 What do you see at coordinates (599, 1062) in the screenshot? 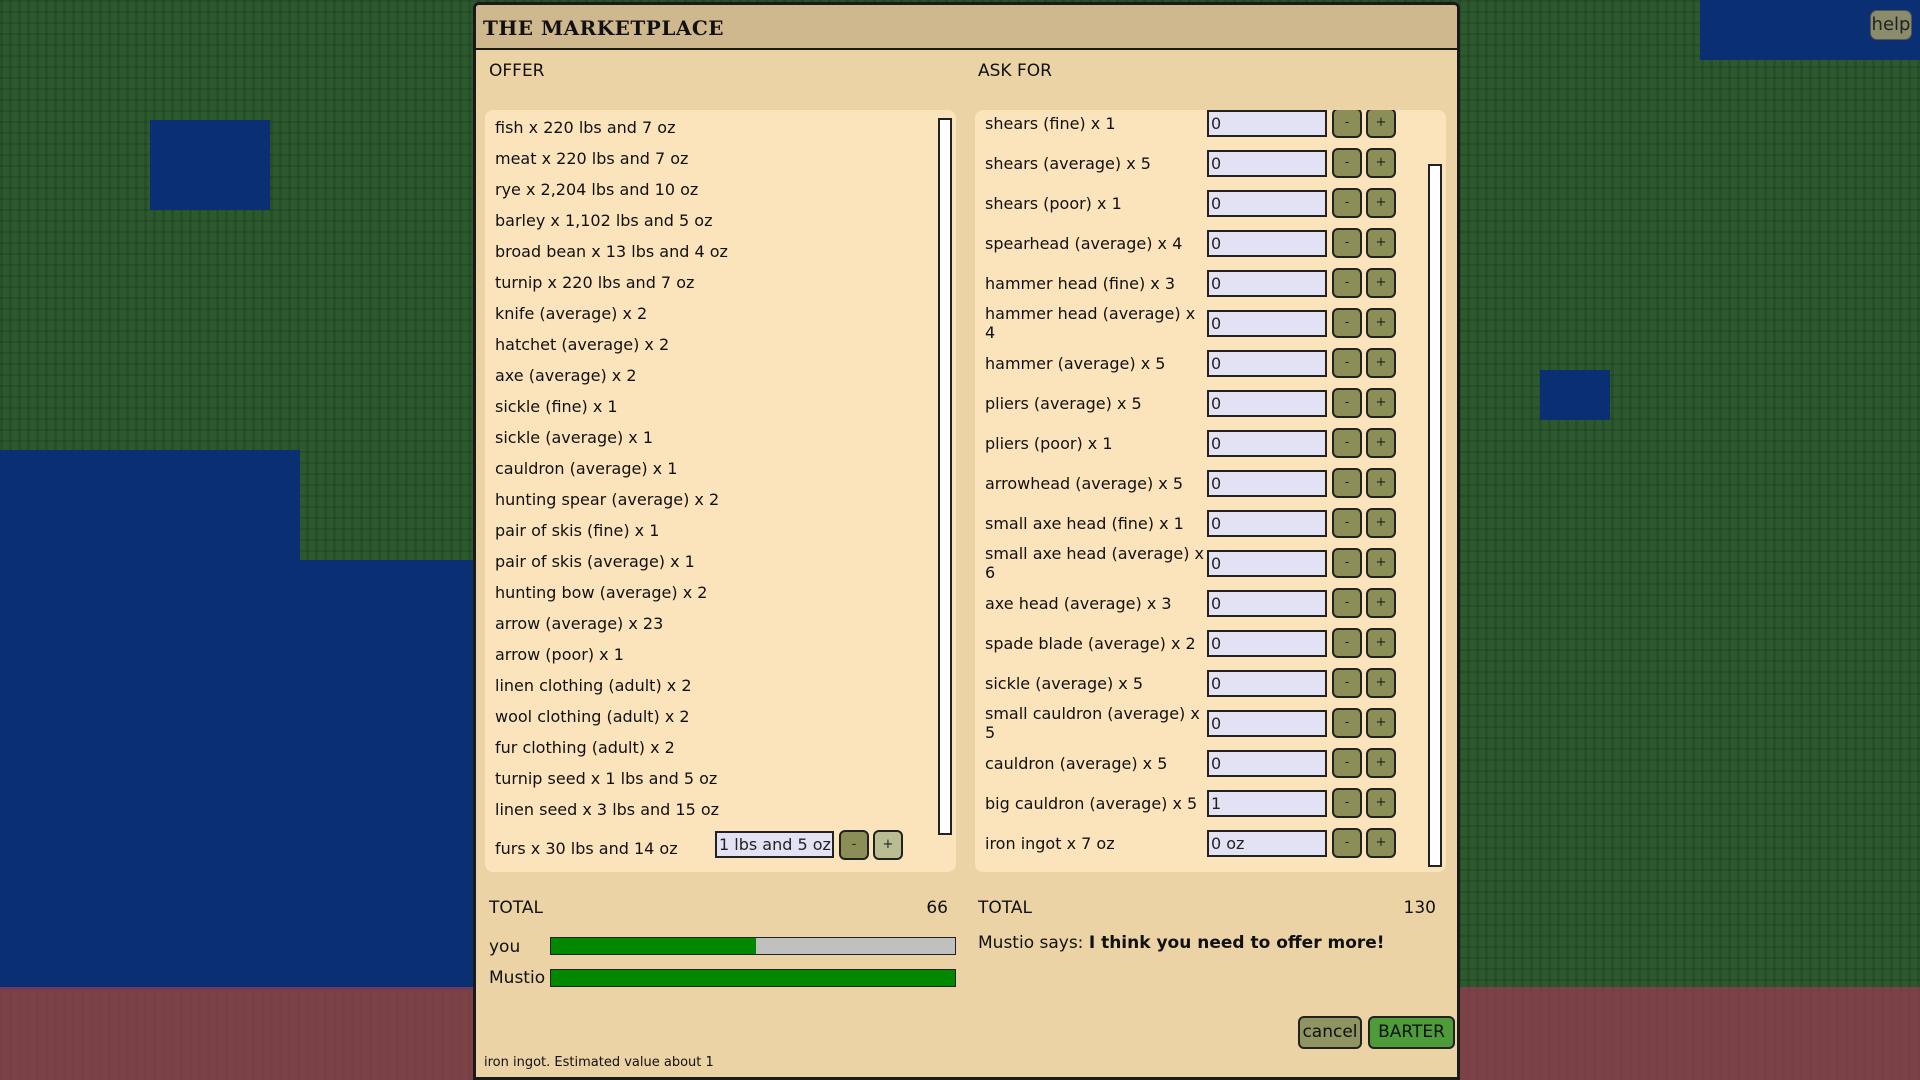
I see `status-text: iron ingot. Estimated value about 1` at bounding box center [599, 1062].